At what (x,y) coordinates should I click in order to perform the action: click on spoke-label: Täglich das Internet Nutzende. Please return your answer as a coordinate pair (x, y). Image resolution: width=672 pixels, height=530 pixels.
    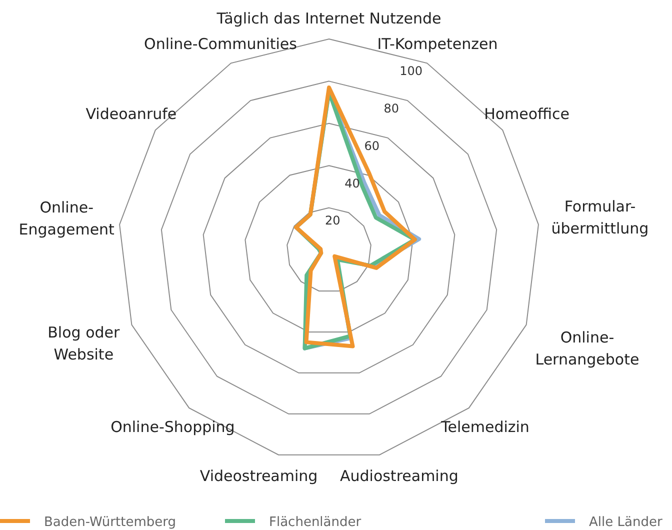
    Looking at the image, I should click on (329, 19).